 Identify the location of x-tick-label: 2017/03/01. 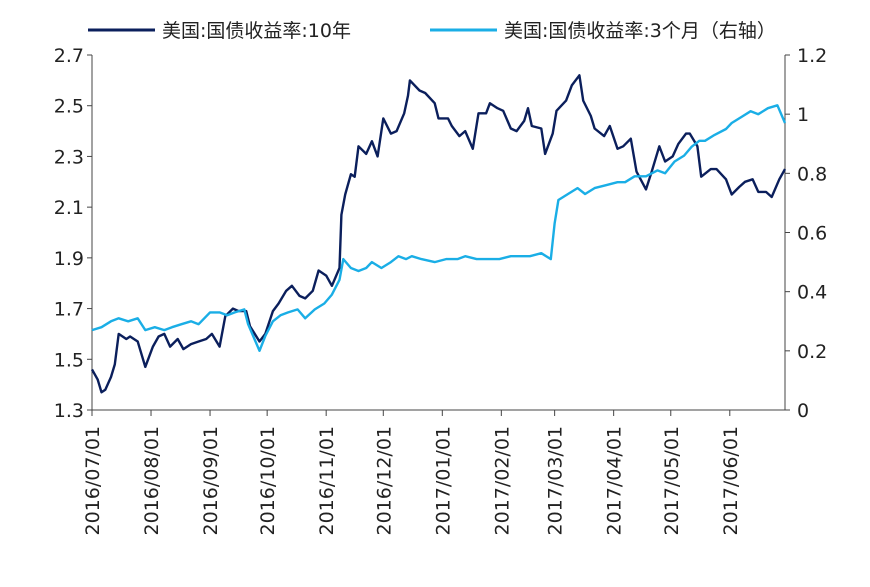
(556, 481).